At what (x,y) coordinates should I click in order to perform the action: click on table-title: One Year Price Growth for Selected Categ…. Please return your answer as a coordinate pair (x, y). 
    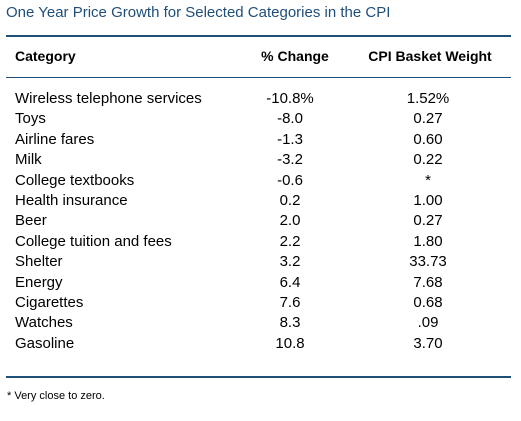
    Looking at the image, I should click on (198, 12).